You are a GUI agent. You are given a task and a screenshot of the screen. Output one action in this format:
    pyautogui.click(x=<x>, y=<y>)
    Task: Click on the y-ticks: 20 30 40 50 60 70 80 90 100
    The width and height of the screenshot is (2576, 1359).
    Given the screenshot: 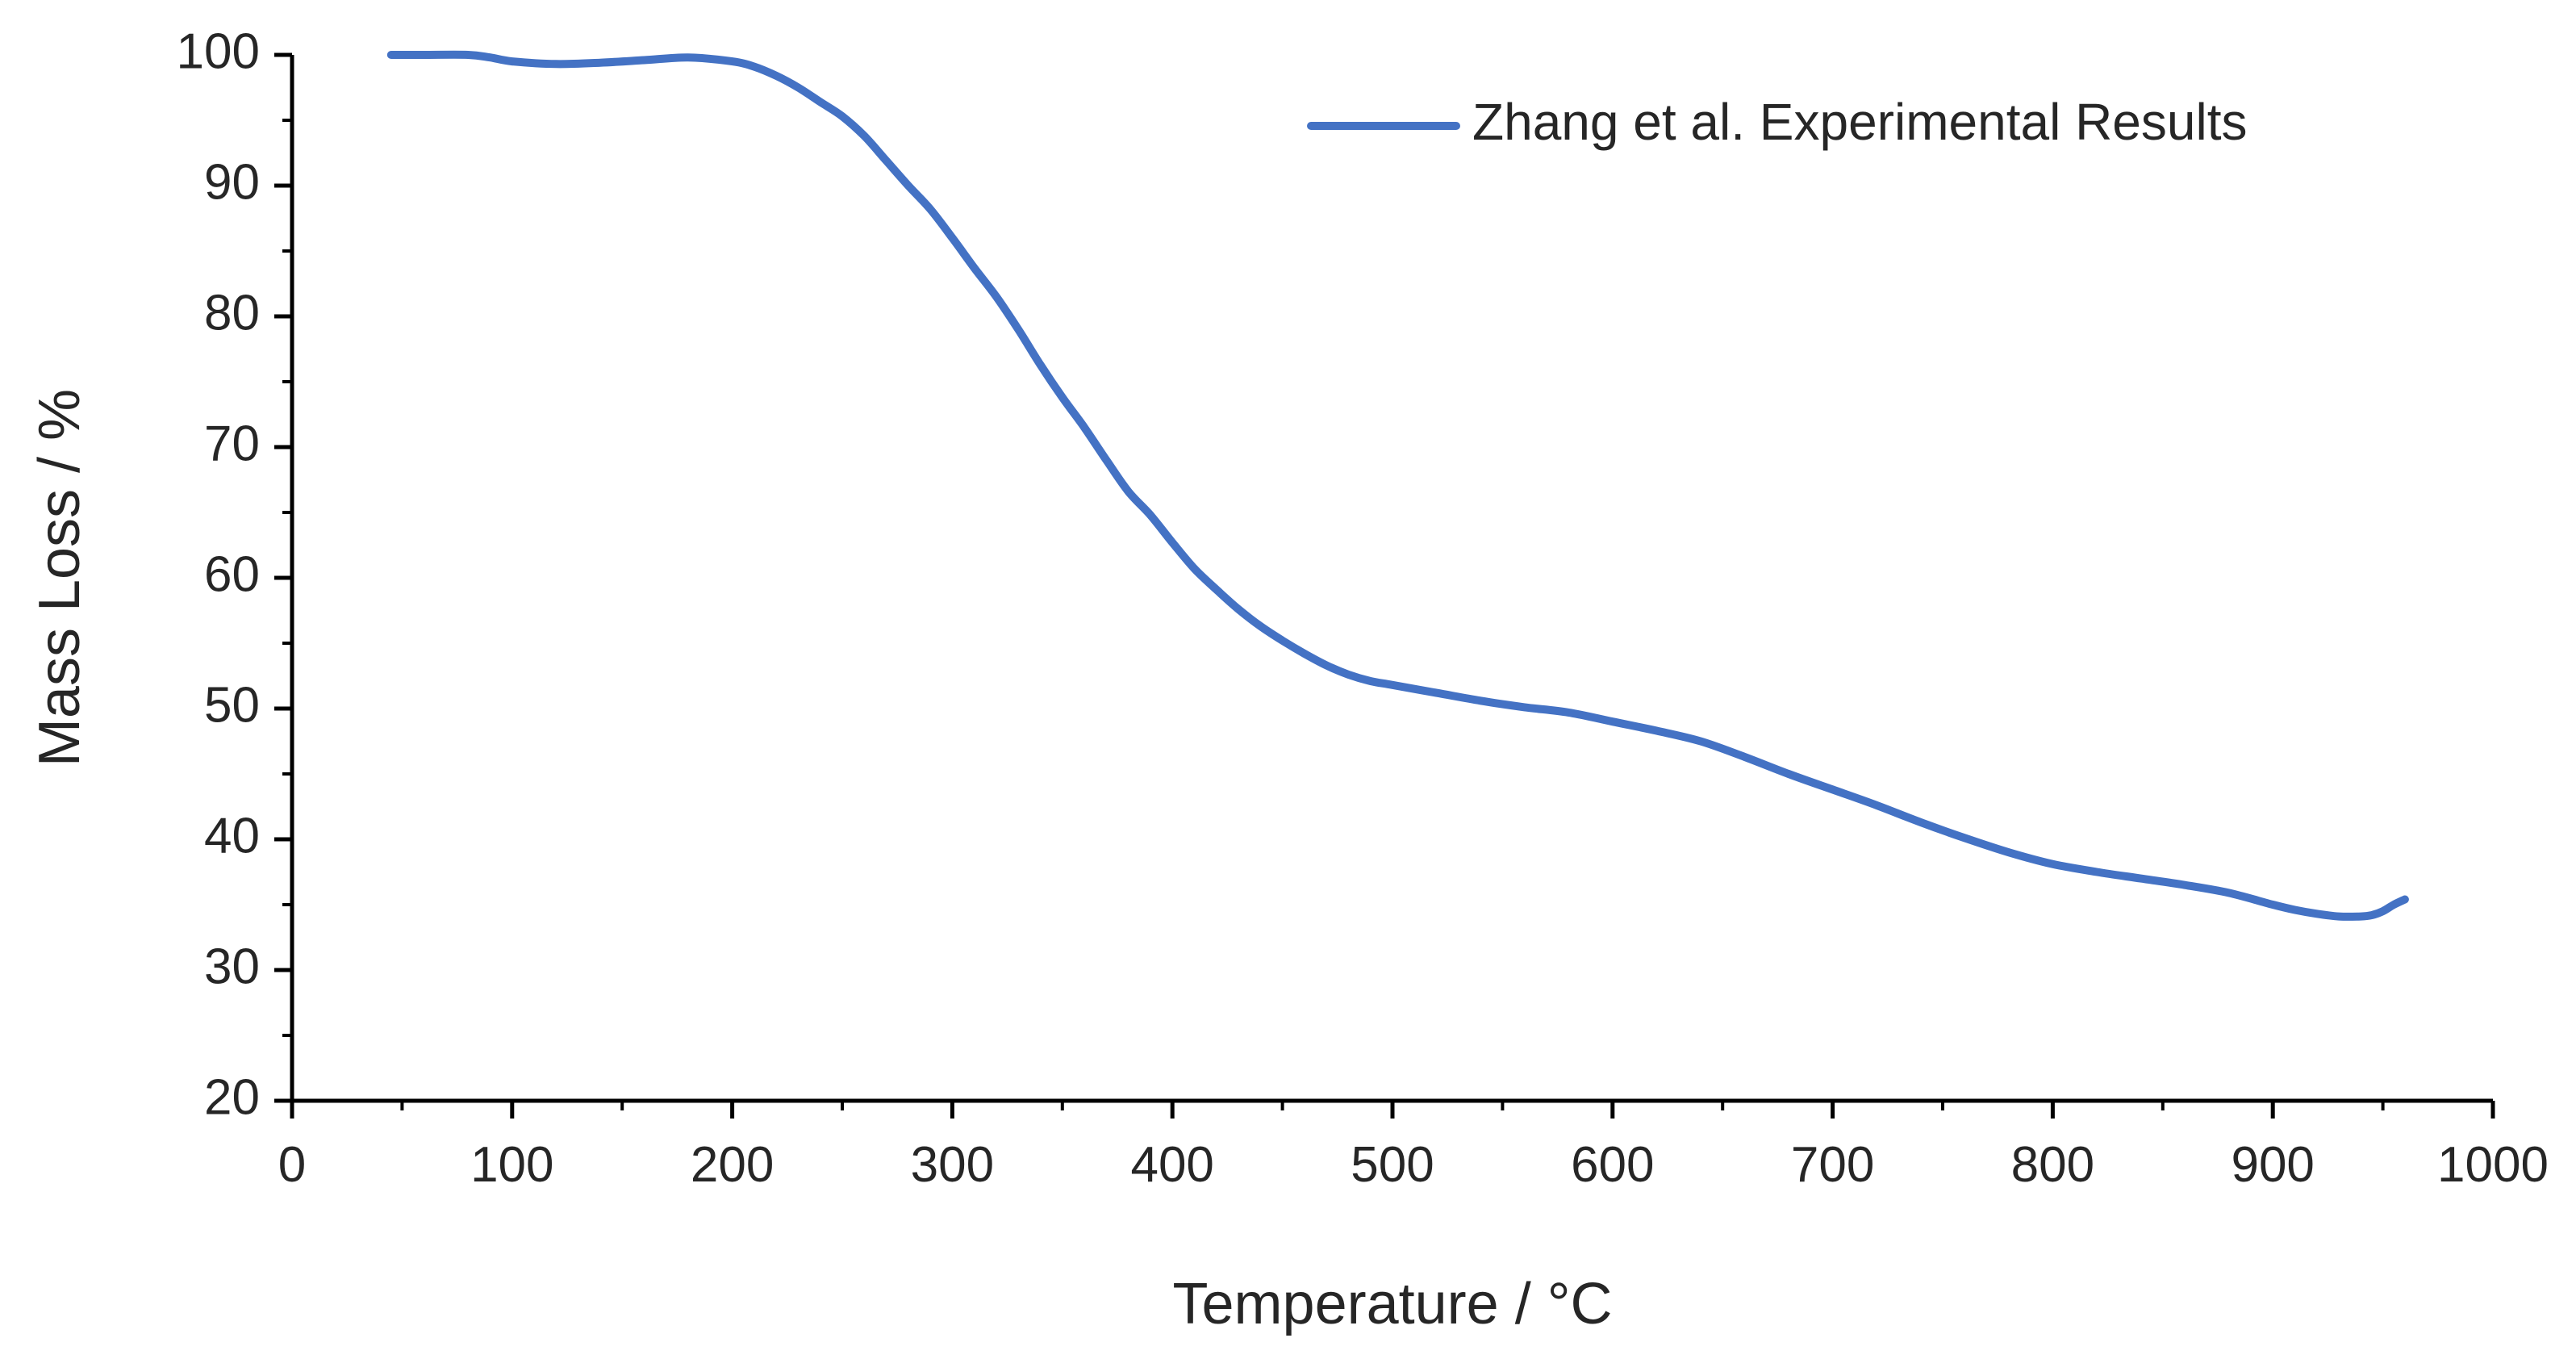 What is the action you would take?
    pyautogui.click(x=234, y=574)
    